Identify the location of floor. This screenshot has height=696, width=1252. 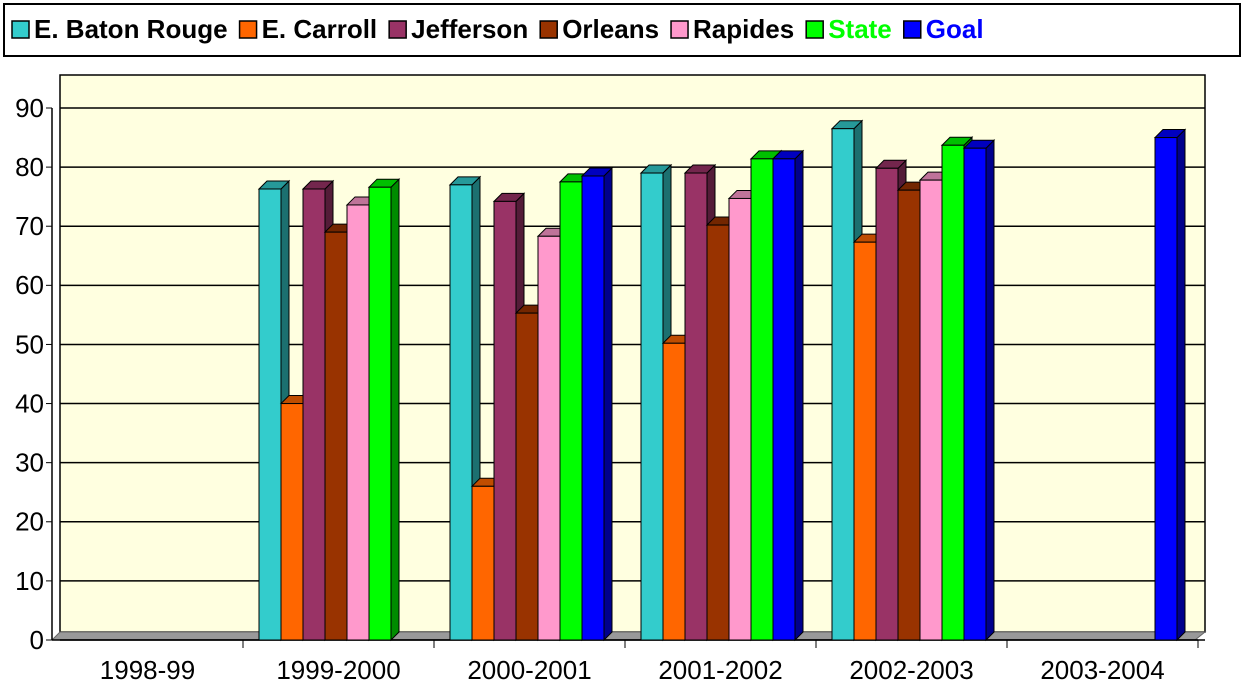
(628, 636).